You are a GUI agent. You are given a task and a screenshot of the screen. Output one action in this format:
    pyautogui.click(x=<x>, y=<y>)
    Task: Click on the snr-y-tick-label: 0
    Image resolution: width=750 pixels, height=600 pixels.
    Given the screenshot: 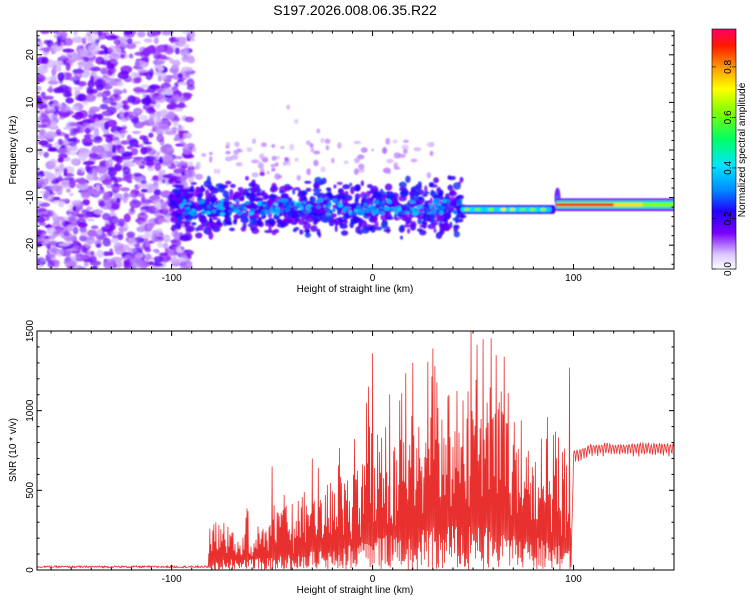 What is the action you would take?
    pyautogui.click(x=30, y=570)
    